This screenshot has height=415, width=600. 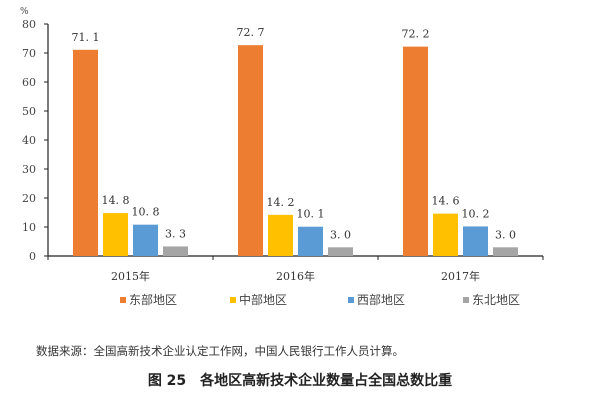 I want to click on legend-label: 中部地区, so click(x=263, y=300).